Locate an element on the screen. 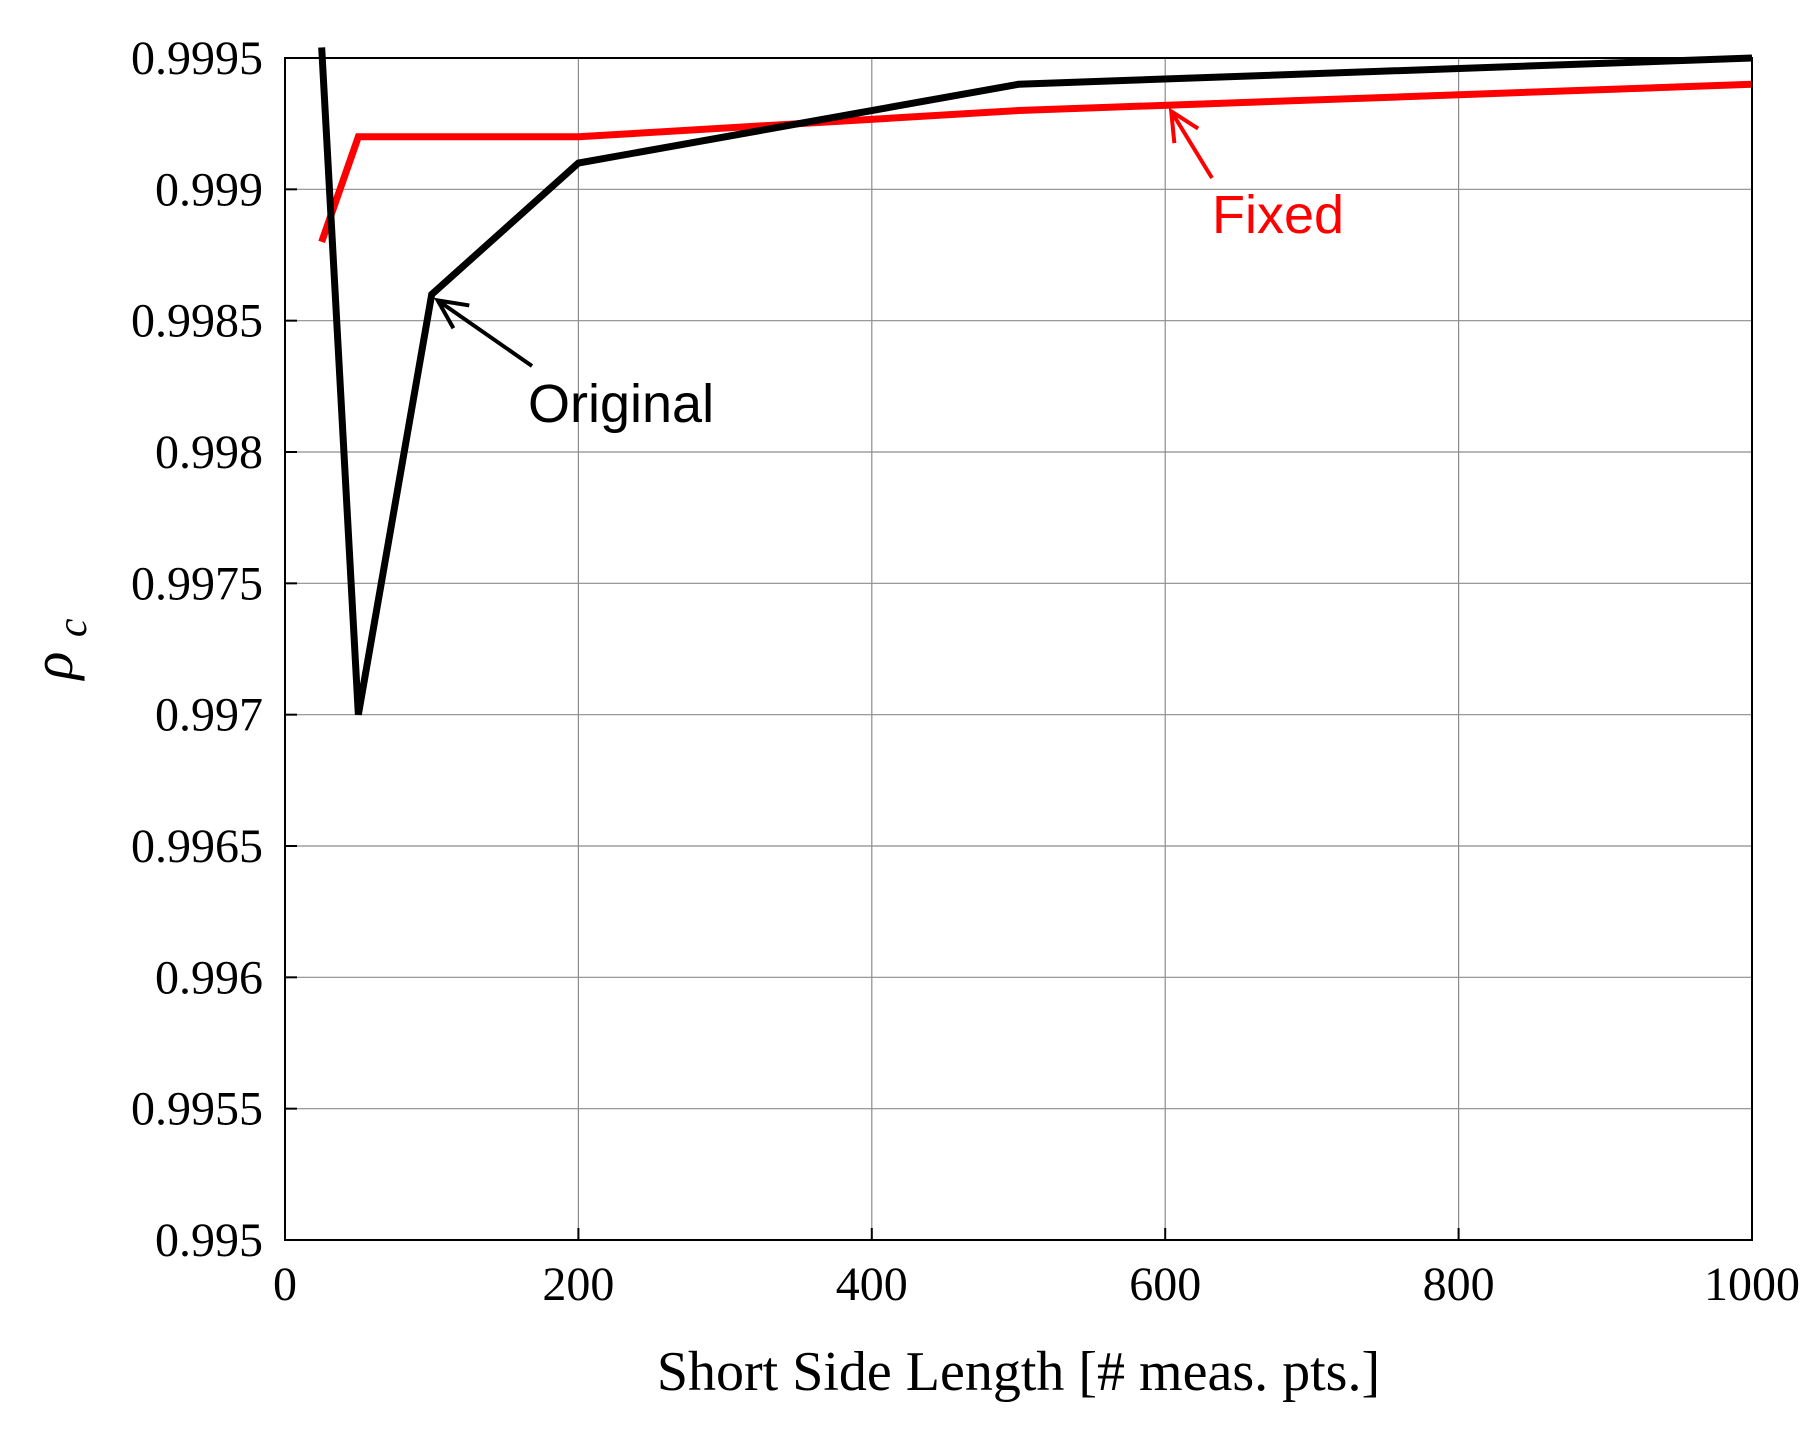  y-tick-label: 0.999 is located at coordinates (209, 189).